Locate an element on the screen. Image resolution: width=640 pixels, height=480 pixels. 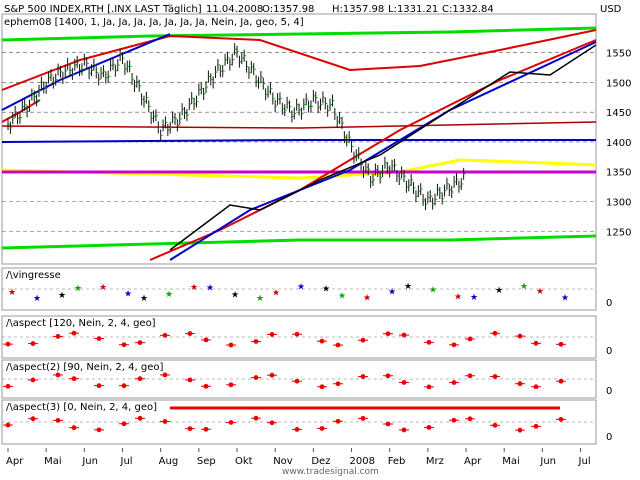
x-tick-label: 2008 is located at coordinates (362, 461).